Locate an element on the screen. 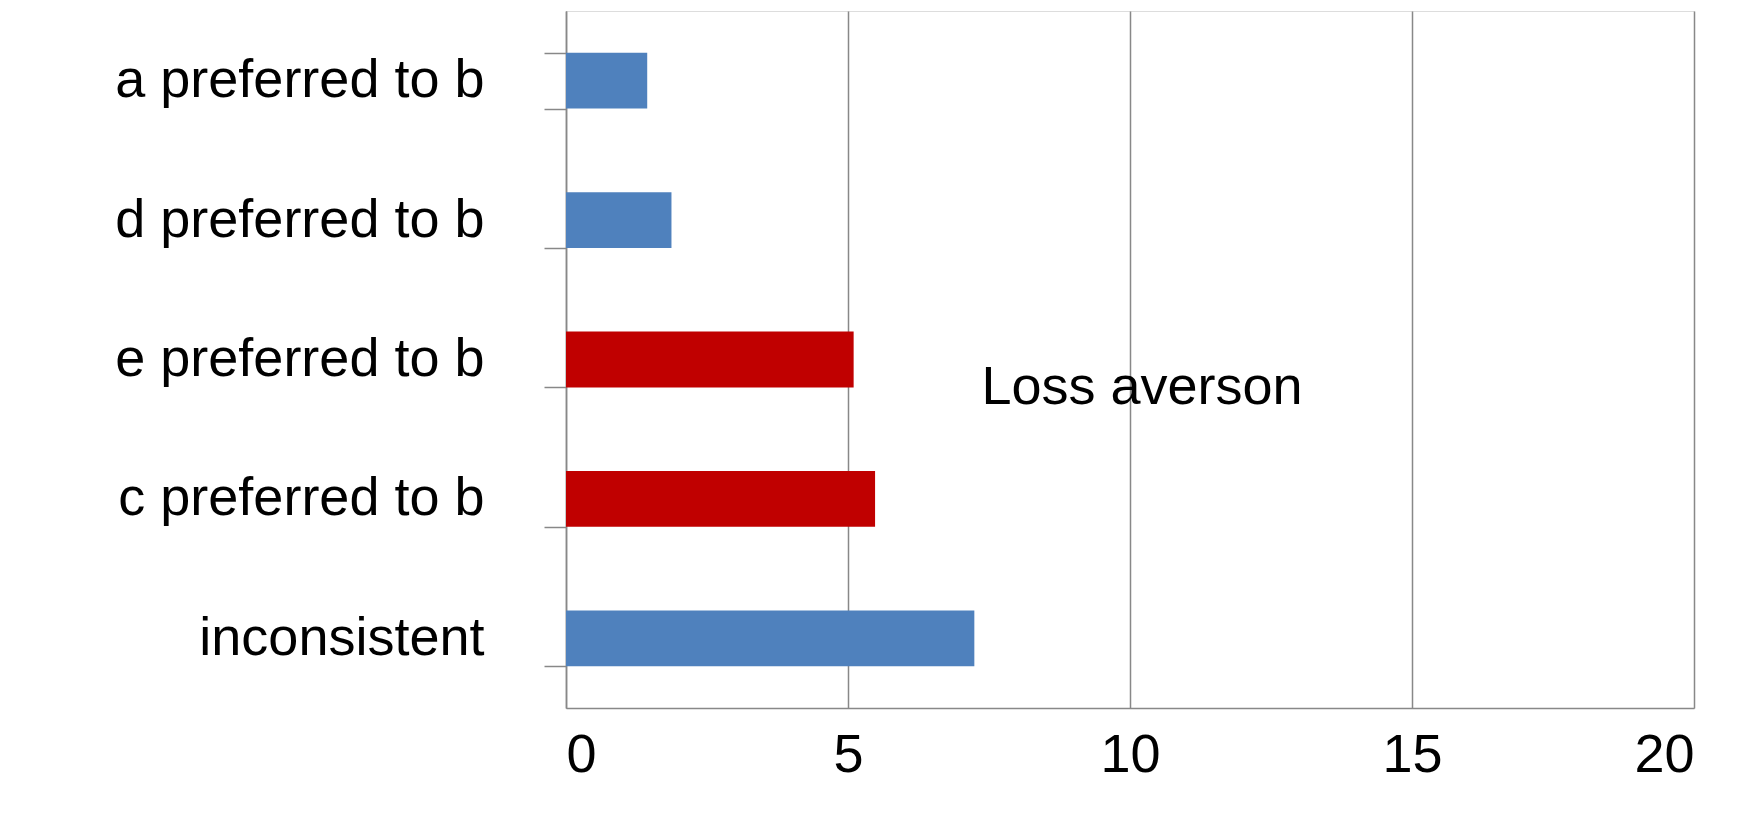 The image size is (1749, 832). y-tick-label: c preferred to b is located at coordinates (301, 496).